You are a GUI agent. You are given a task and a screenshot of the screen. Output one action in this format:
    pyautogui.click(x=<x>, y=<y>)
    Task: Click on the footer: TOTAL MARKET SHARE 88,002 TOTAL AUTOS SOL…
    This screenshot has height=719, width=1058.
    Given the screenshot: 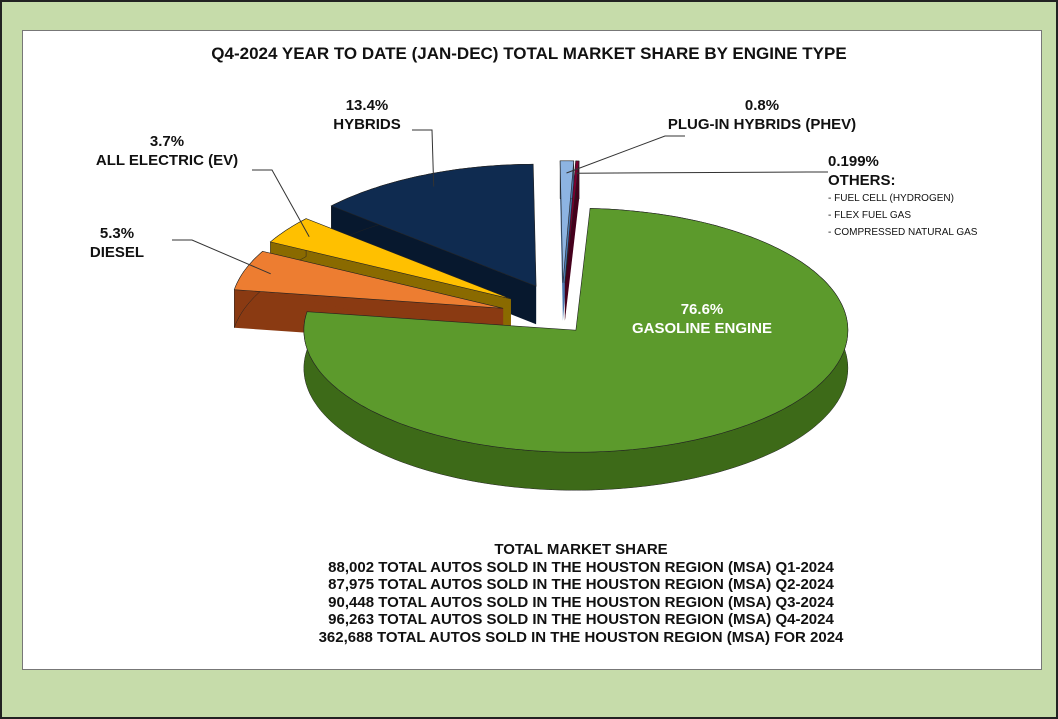 What is the action you would take?
    pyautogui.click(x=529, y=593)
    